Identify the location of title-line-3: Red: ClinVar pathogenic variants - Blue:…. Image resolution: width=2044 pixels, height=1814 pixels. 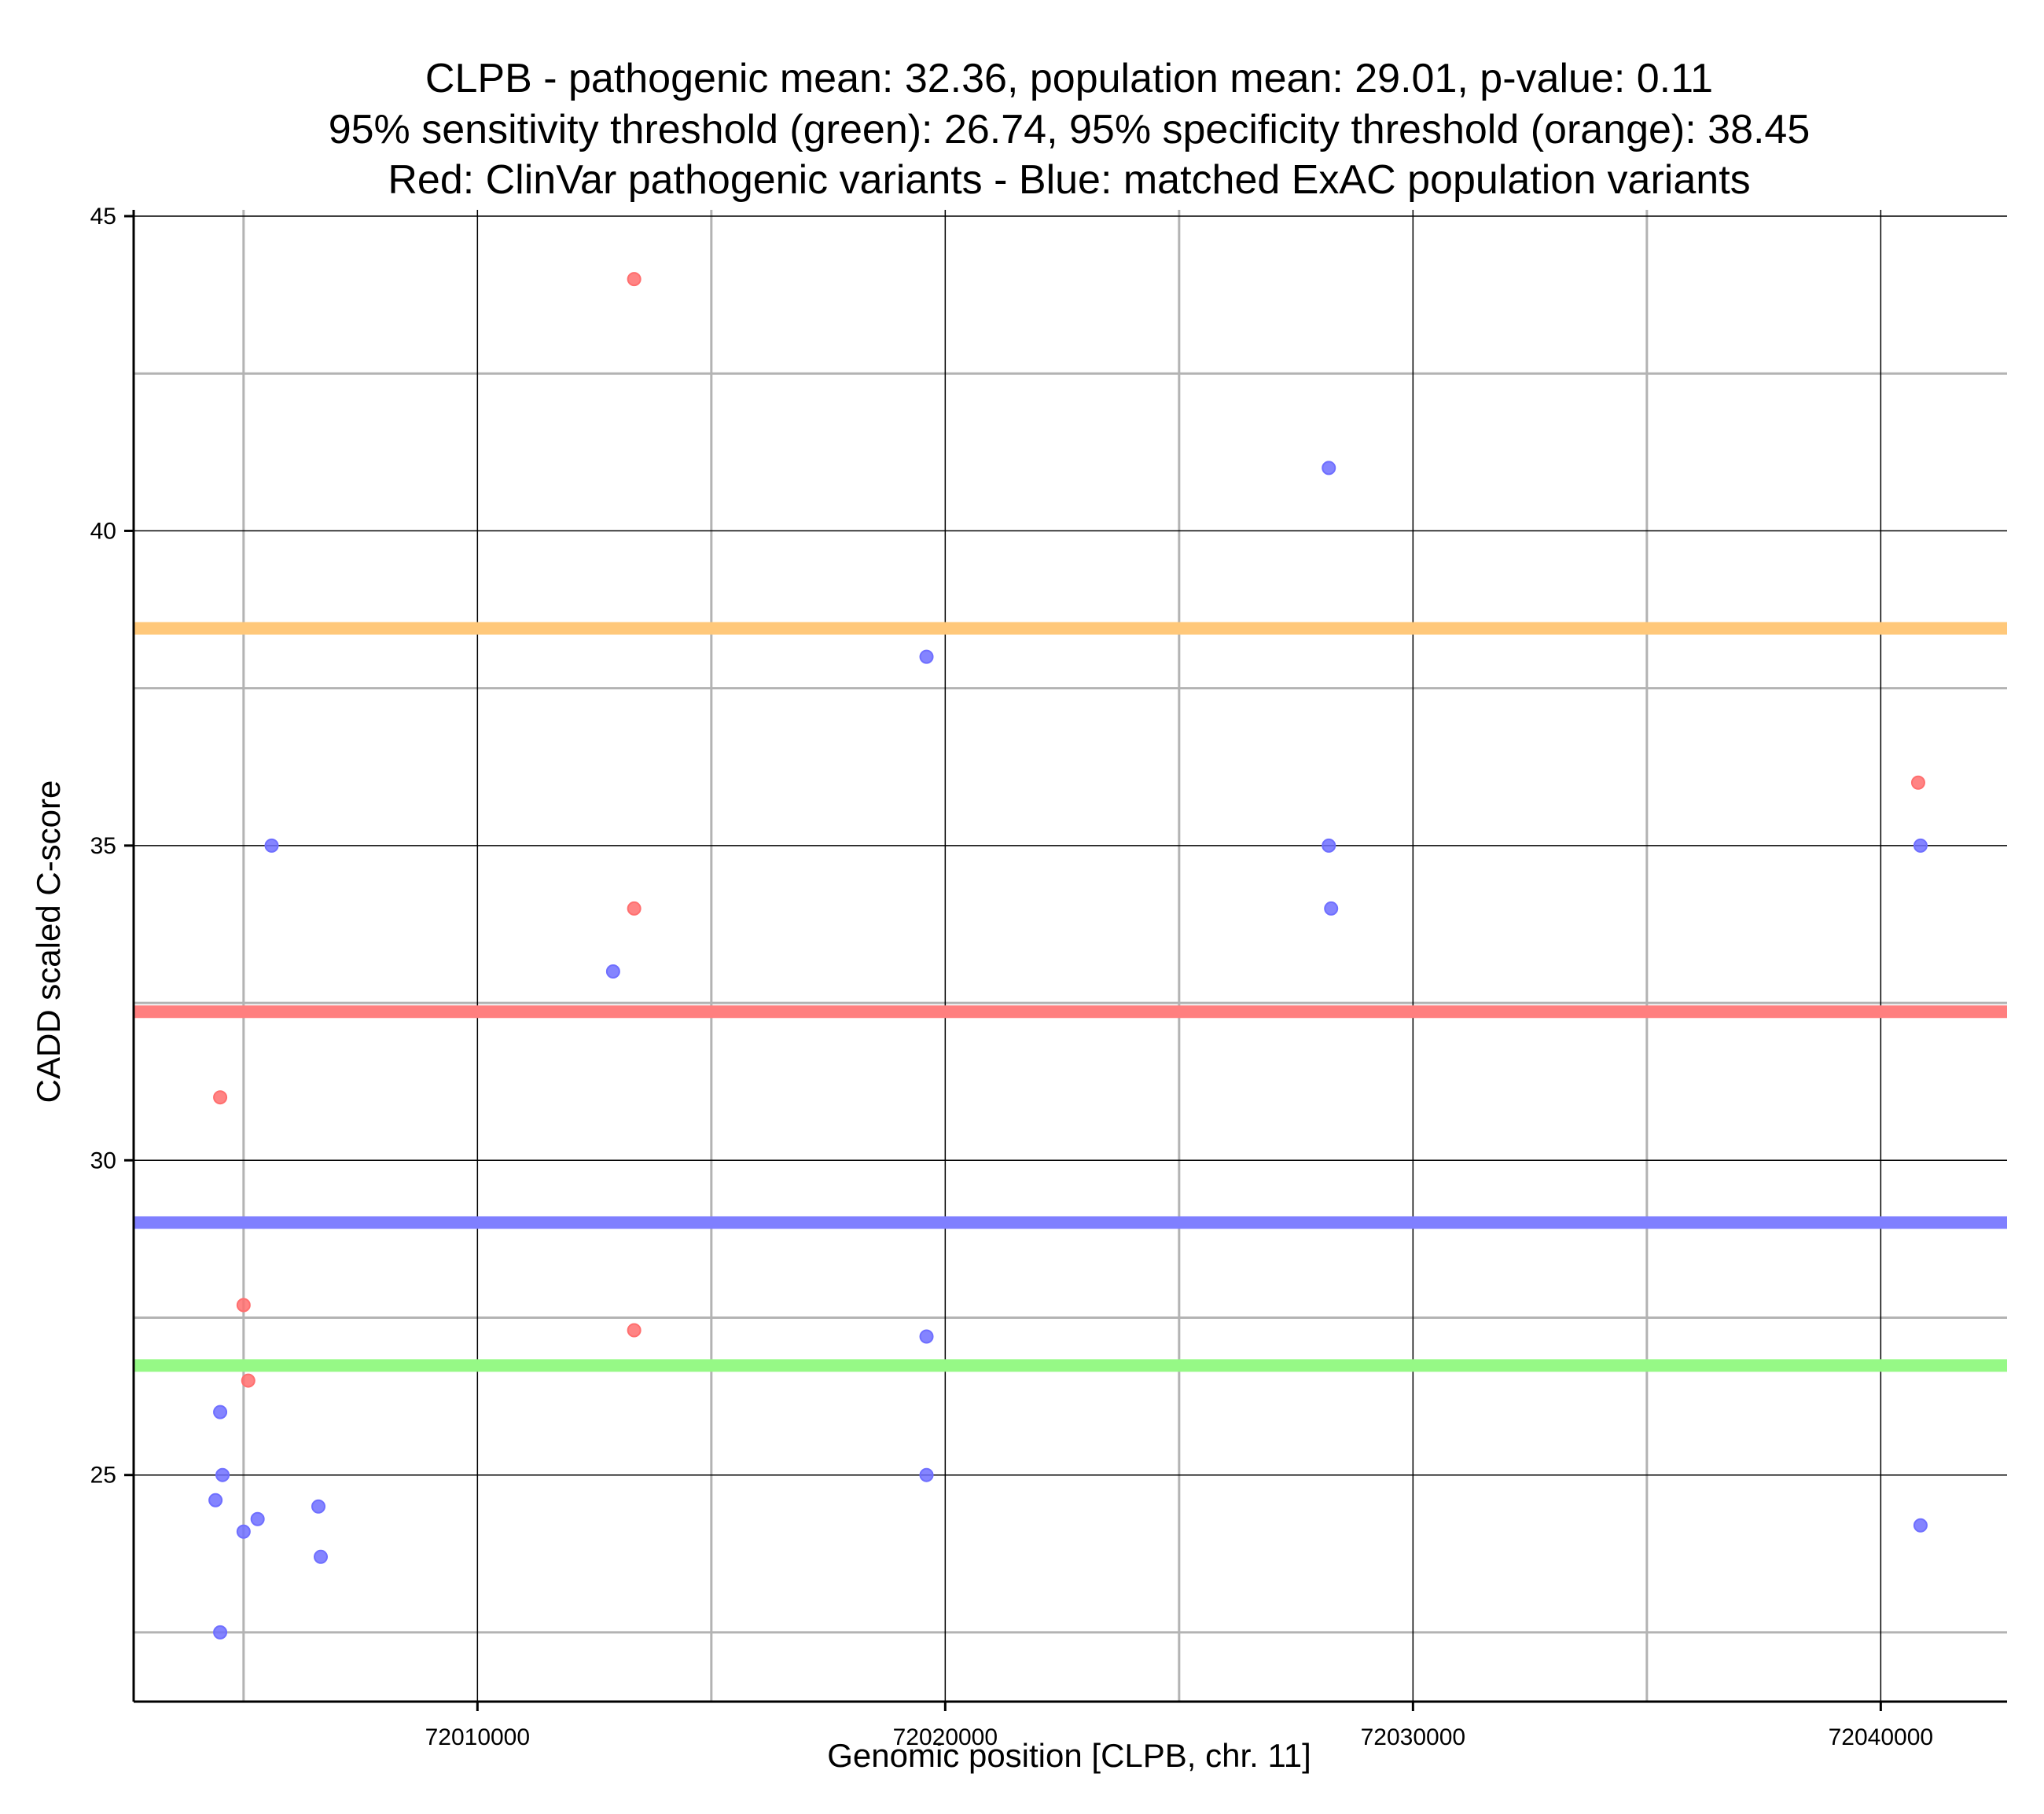
(1069, 180).